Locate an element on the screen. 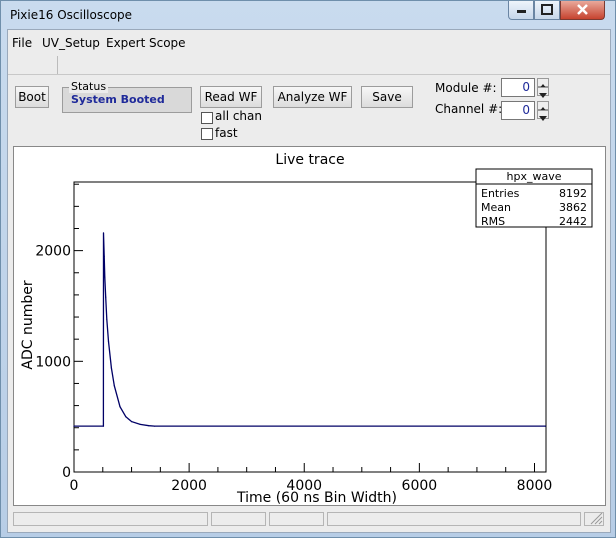 The image size is (616, 538). module-label: Module #: is located at coordinates (466, 88).